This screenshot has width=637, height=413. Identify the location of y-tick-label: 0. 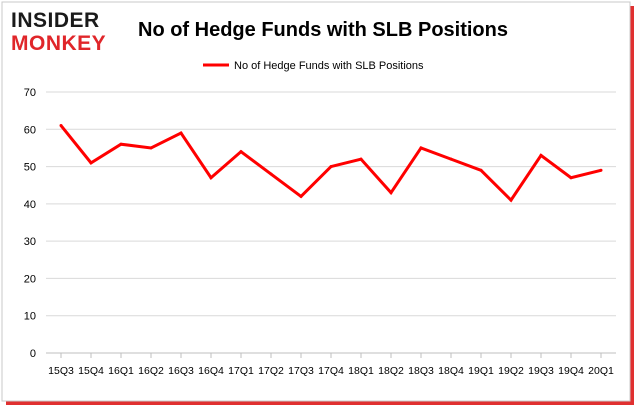
(33, 354).